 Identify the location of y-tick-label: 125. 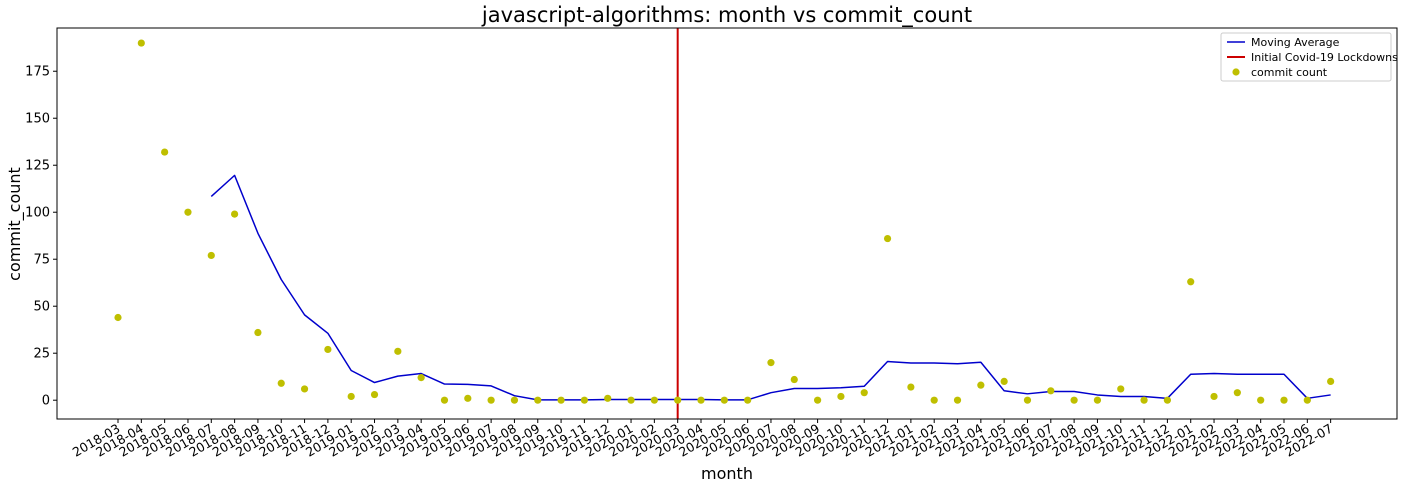
(37, 166).